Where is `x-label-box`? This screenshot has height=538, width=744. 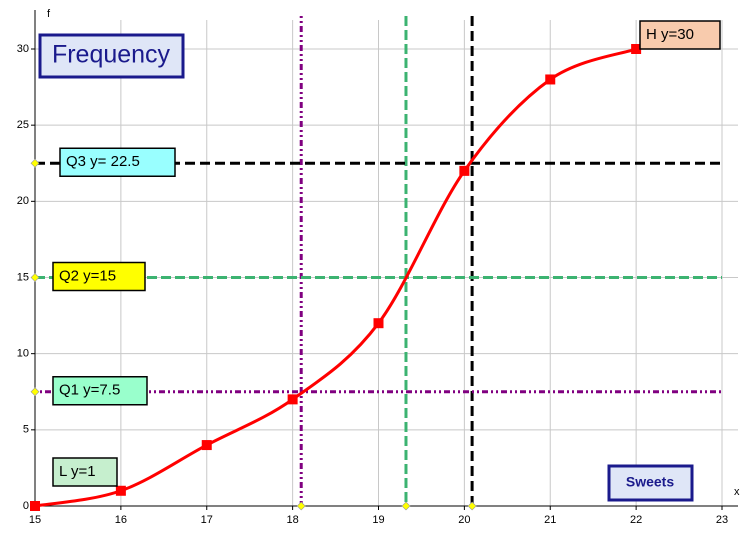
x-label-box is located at coordinates (650, 483).